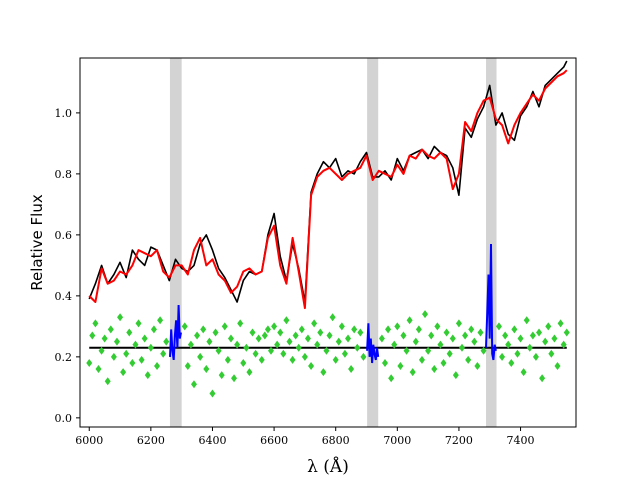 Image resolution: width=640 pixels, height=480 pixels. What do you see at coordinates (212, 440) in the screenshot?
I see `x-tick-label: 6400` at bounding box center [212, 440].